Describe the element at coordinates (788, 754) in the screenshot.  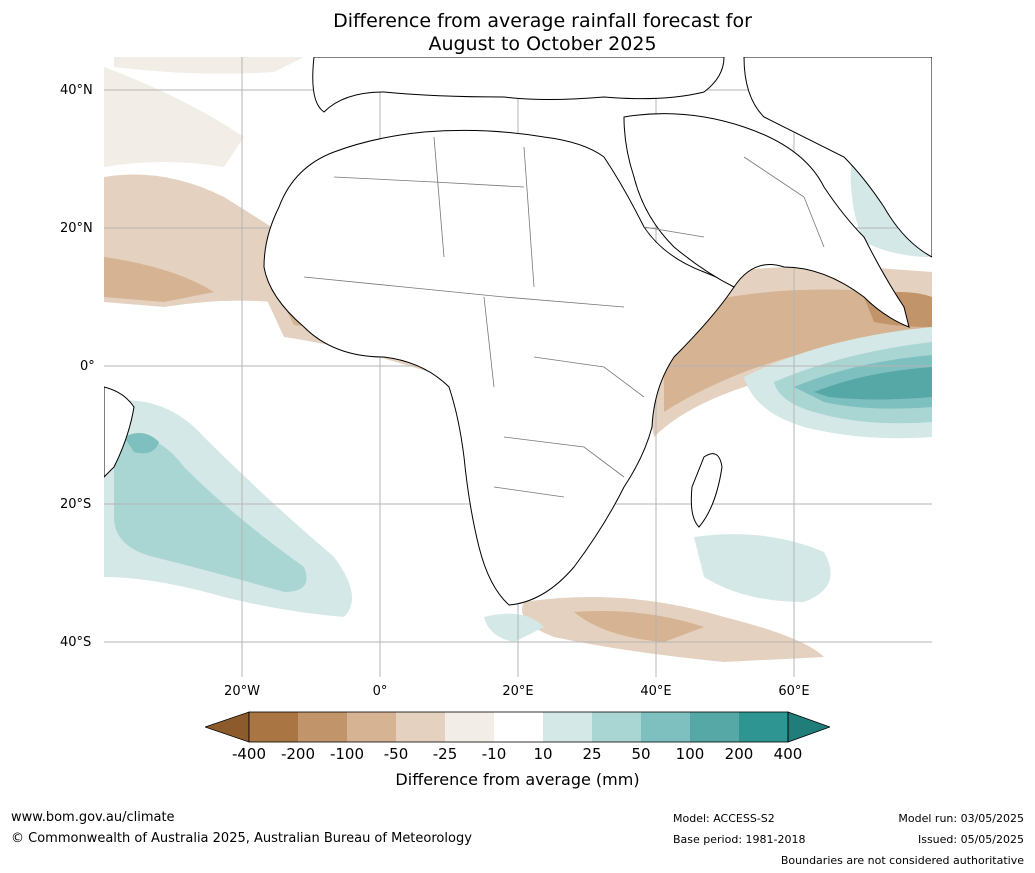
I see `legend-label: 400` at that location.